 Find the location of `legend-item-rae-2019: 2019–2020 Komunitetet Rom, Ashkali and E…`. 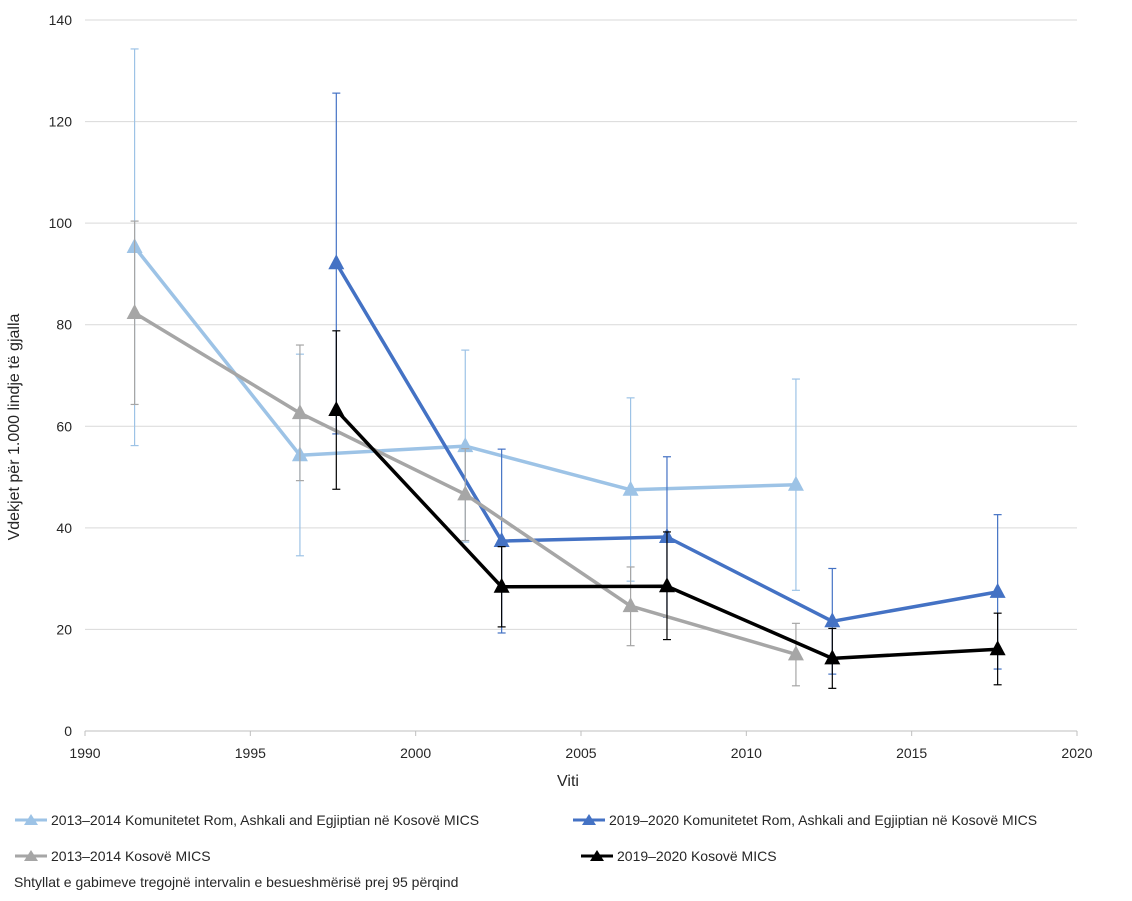

legend-item-rae-2019: 2019–2020 Komunitetet Rom, Ashkali and E… is located at coordinates (804, 820).